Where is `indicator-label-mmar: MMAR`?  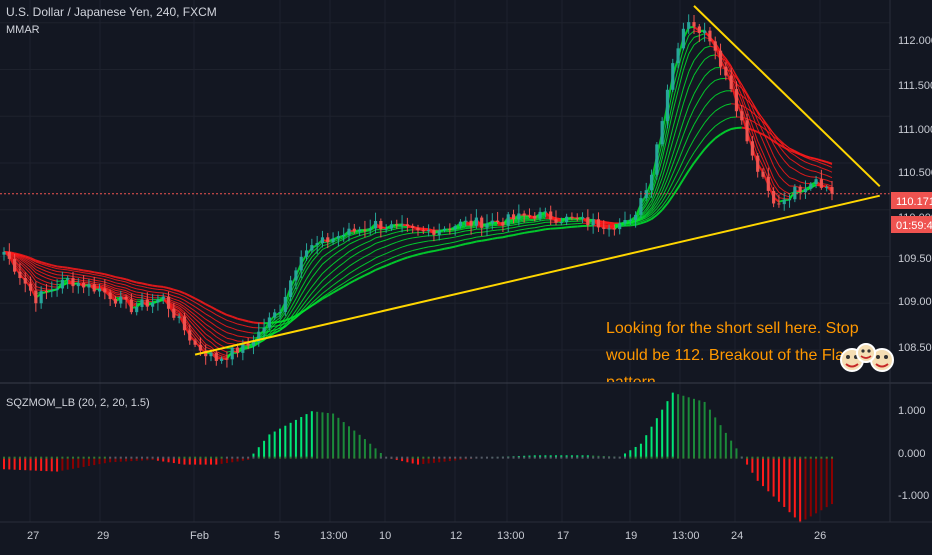
indicator-label-mmar: MMAR is located at coordinates (23, 30).